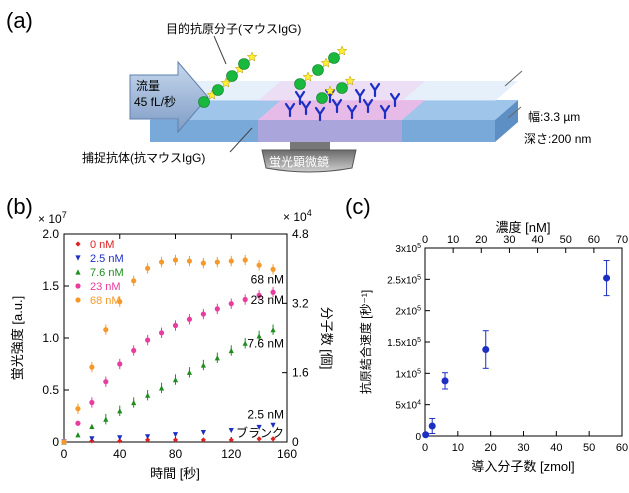 This screenshot has height=493, width=629. I want to click on chart-b-y-axis-title: 蛍光強度 [a.u.], so click(17, 338).